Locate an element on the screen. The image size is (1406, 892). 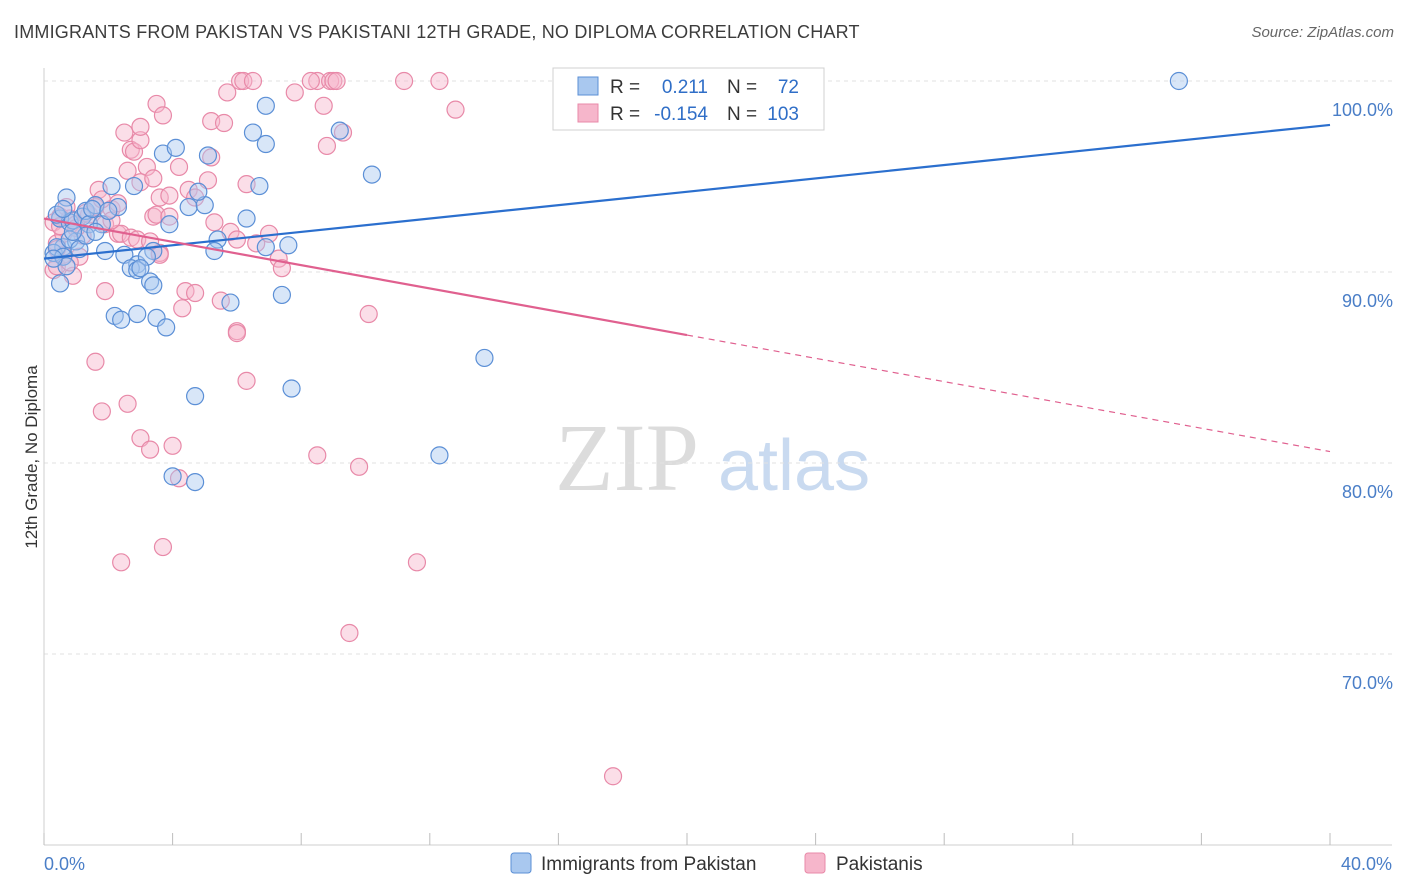
legend-label-immigrants: Immigrants from Pakistan is located at coordinates (648, 864).